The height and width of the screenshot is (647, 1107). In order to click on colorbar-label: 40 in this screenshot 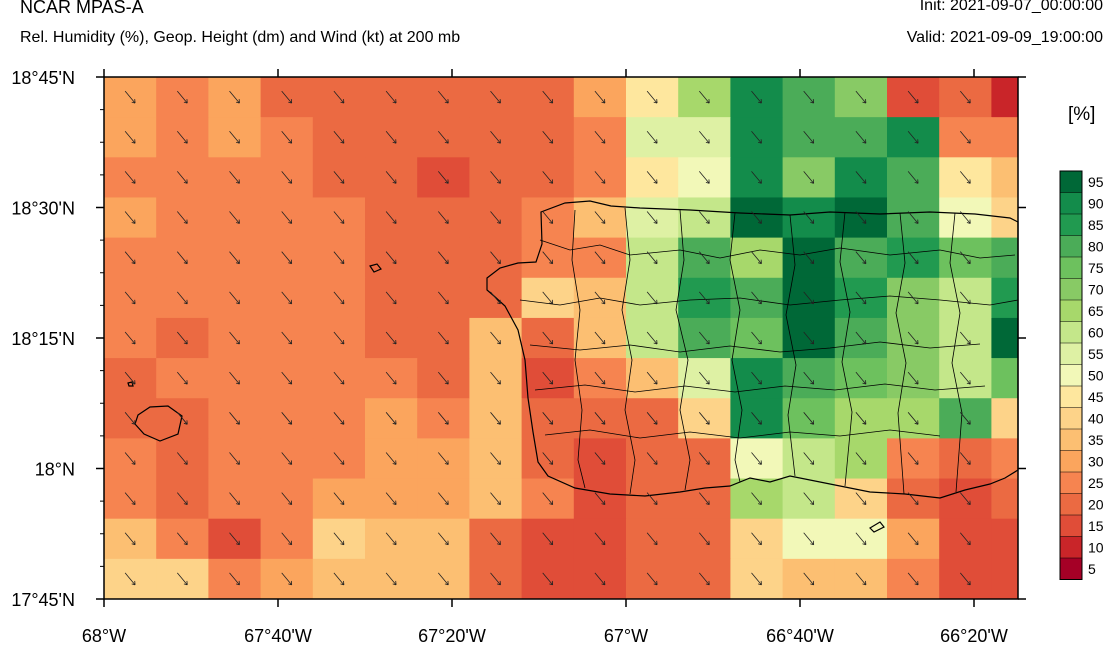, I will do `click(1096, 418)`.